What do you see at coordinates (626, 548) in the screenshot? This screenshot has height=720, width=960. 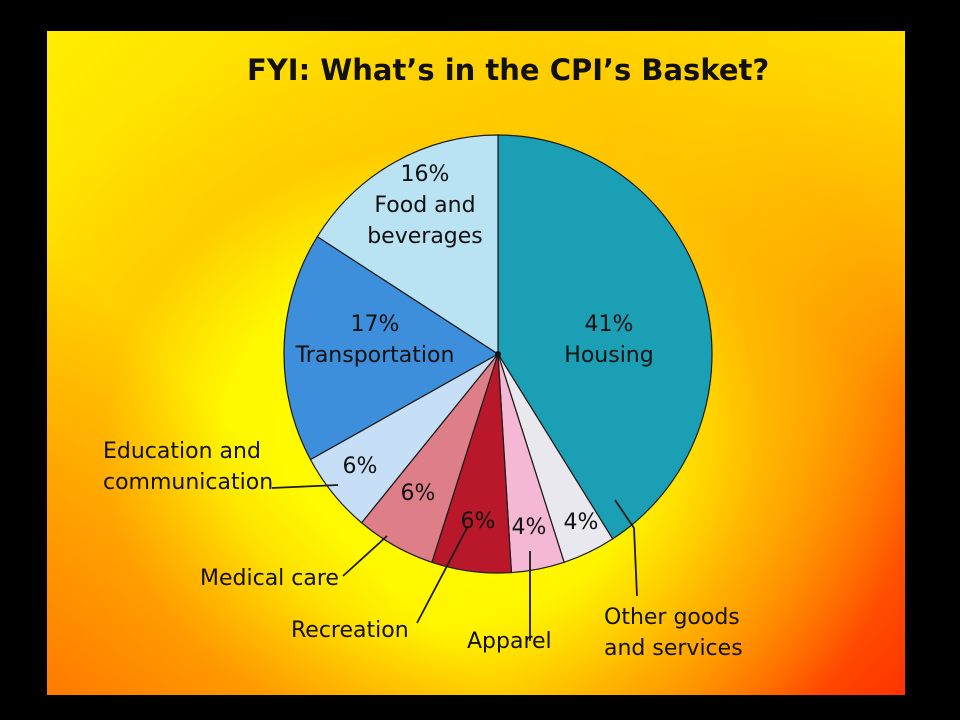 I see `callout-line-other-goods-and-services` at bounding box center [626, 548].